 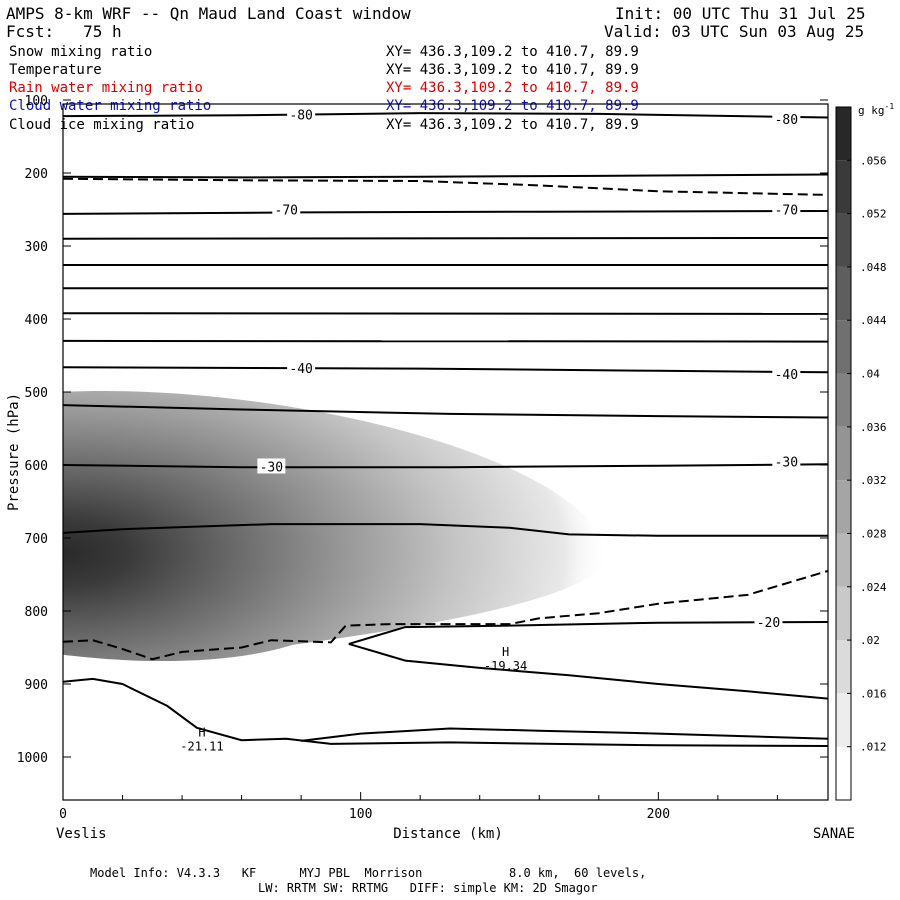 What do you see at coordinates (63, 814) in the screenshot?
I see `x-tick-label: 0` at bounding box center [63, 814].